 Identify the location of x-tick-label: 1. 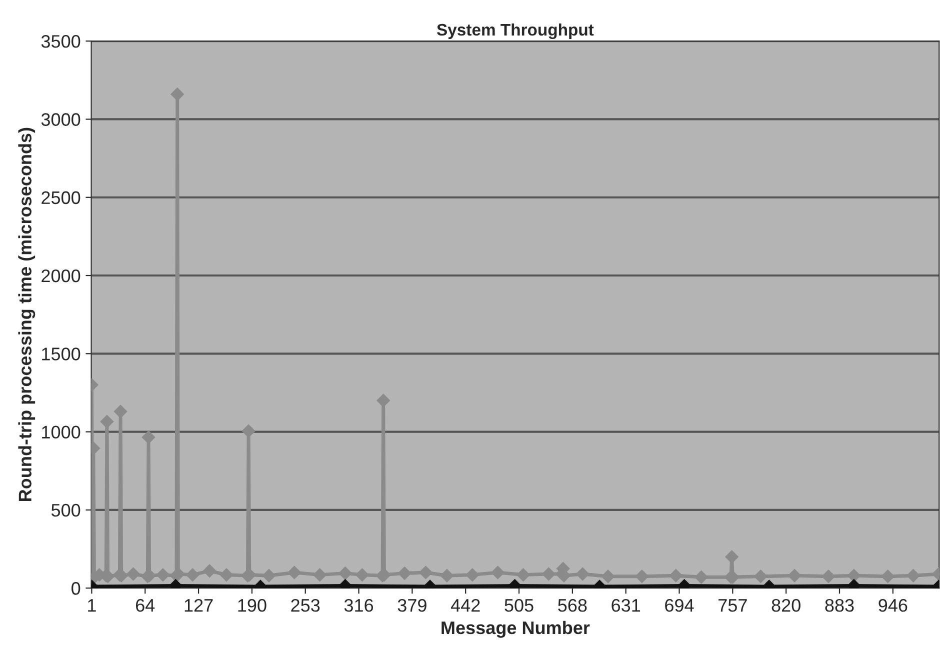
(92, 605).